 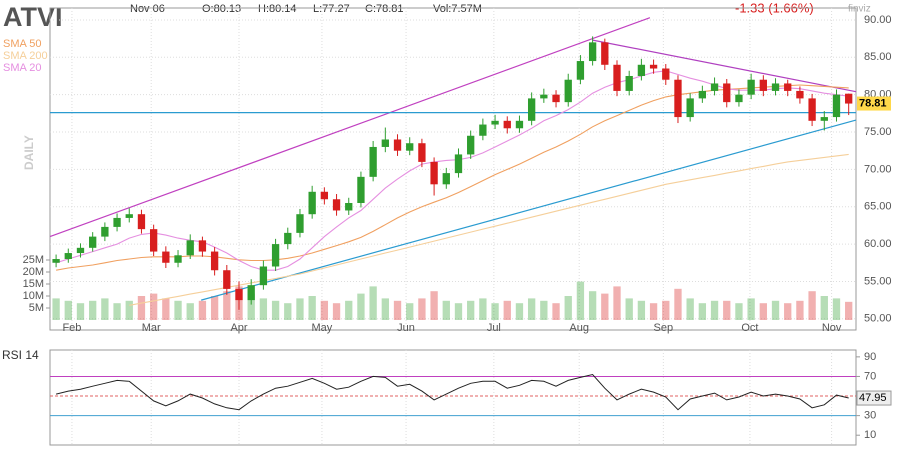 I want to click on stat: Vol:7.57M, so click(x=457, y=9).